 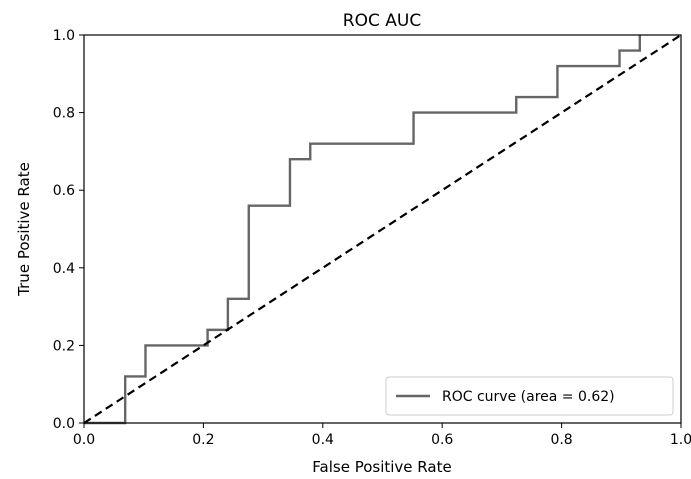 What do you see at coordinates (64, 191) in the screenshot?
I see `y-tick-label: 0.6` at bounding box center [64, 191].